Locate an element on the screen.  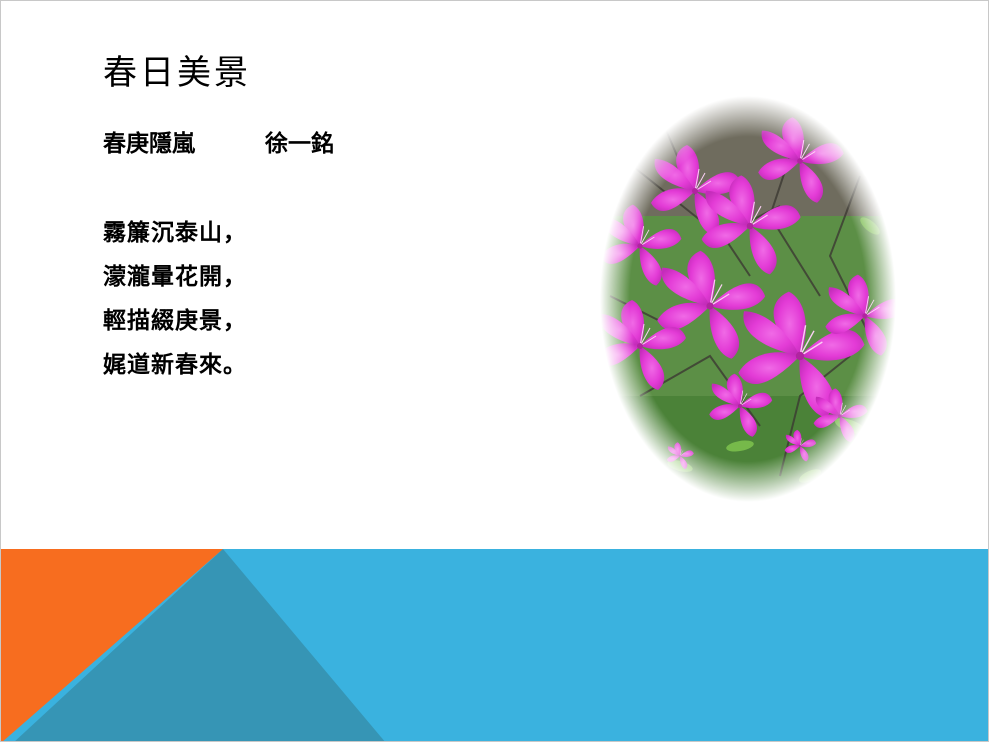
poem-author: 徐一銘 is located at coordinates (299, 143).